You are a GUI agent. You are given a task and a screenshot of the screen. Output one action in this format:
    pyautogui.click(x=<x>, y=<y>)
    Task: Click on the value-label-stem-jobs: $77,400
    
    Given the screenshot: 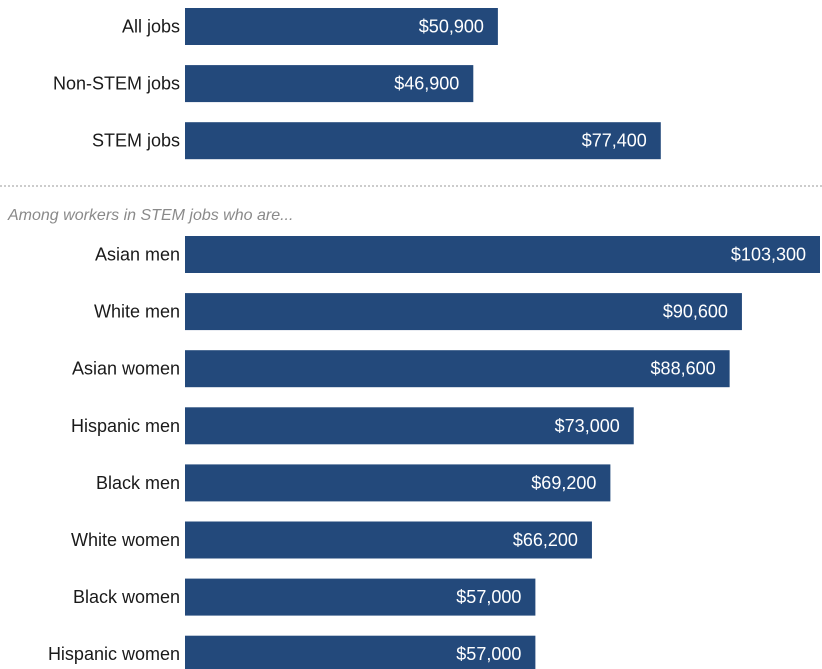 What is the action you would take?
    pyautogui.click(x=614, y=141)
    